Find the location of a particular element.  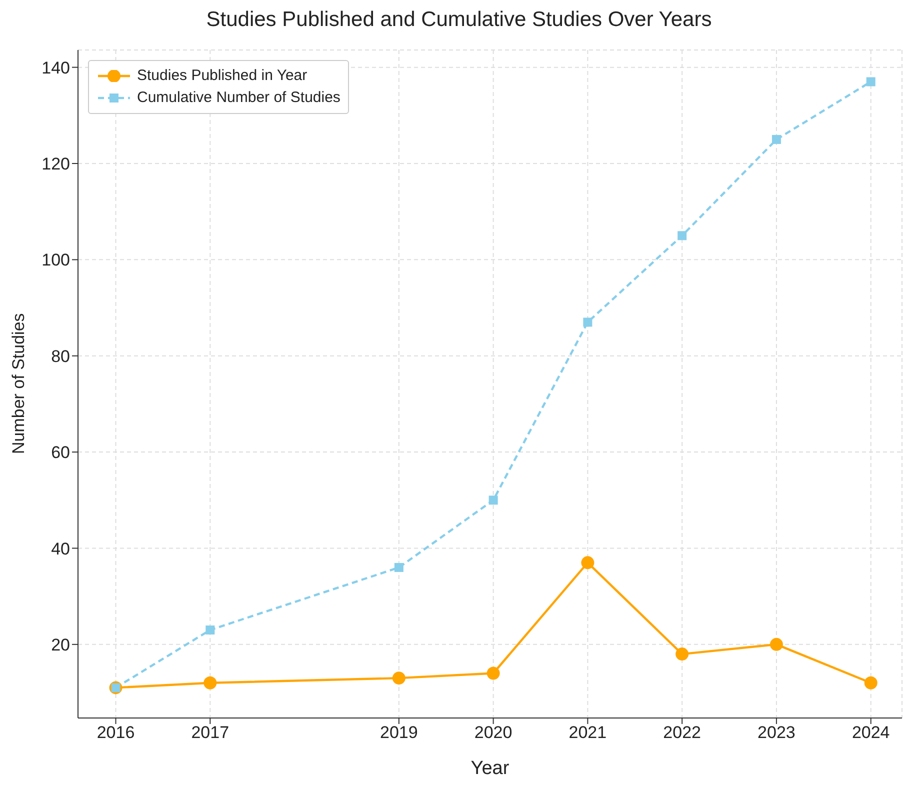

y-axis-title: Number of Studies is located at coordinates (18, 383).